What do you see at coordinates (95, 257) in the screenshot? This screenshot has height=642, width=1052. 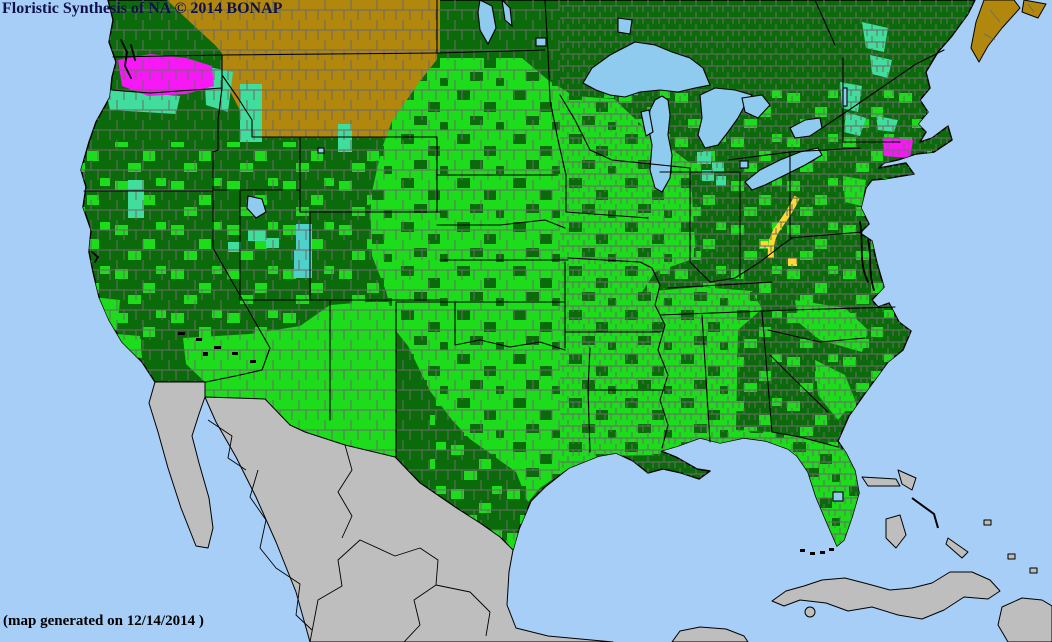 I see `san-francisco-bay` at bounding box center [95, 257].